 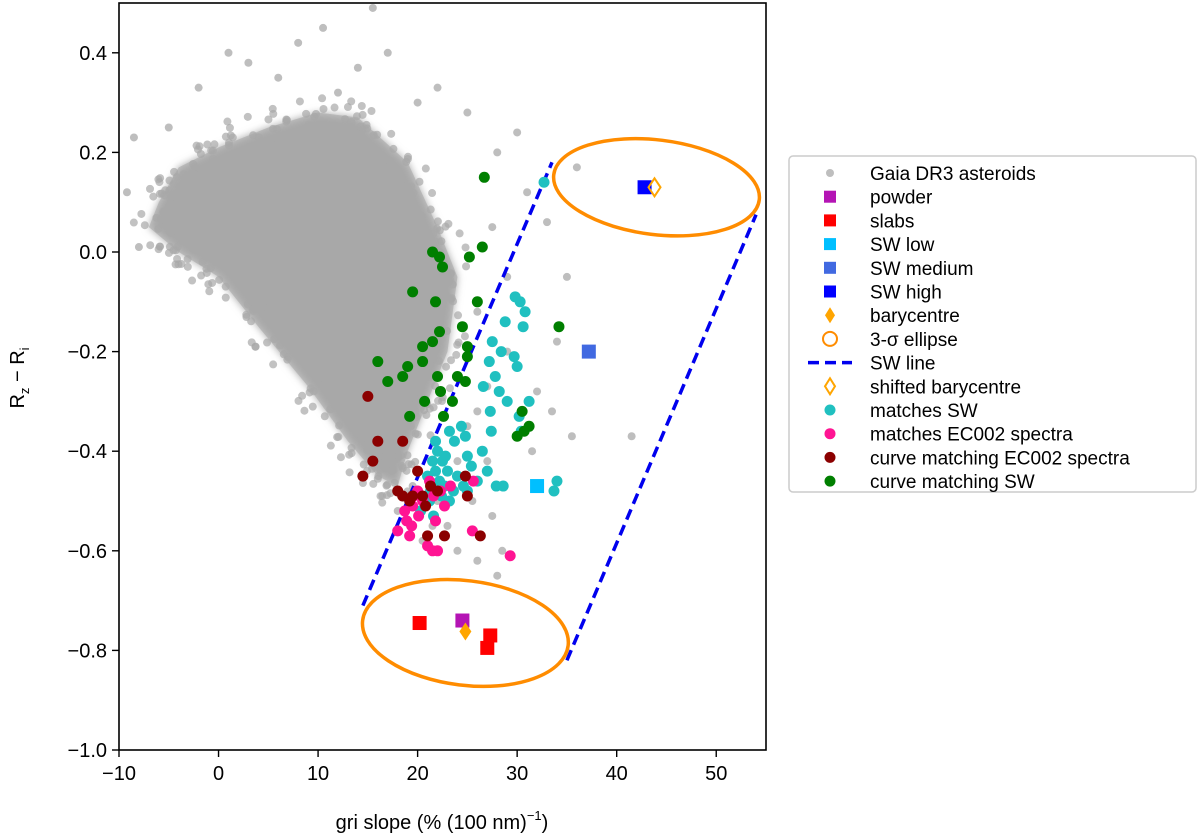 What do you see at coordinates (902, 364) in the screenshot?
I see `legend-label: SW line` at bounding box center [902, 364].